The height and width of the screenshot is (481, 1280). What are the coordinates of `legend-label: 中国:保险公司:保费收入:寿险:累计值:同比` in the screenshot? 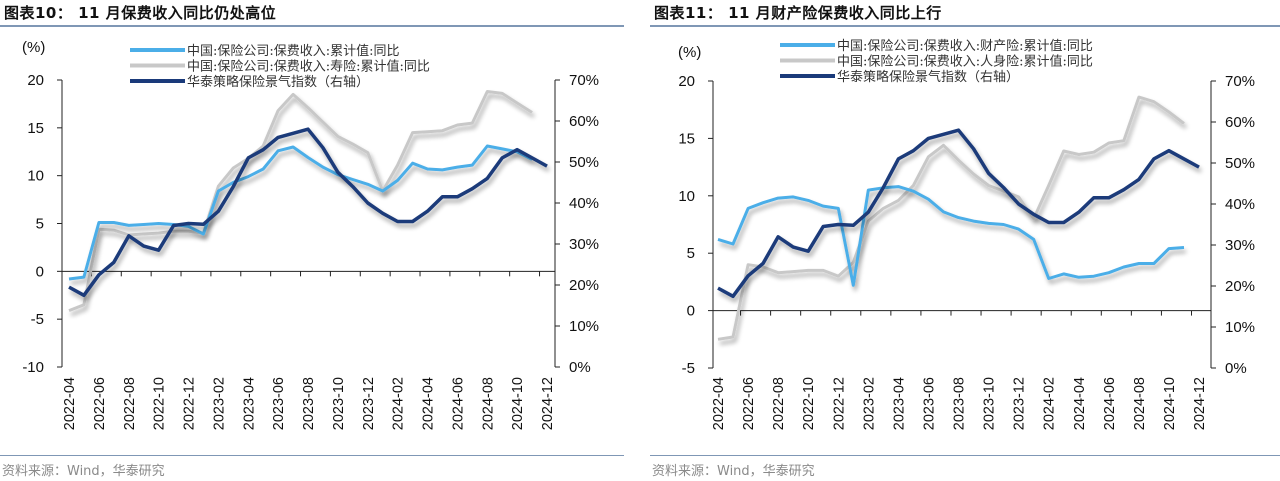 It's located at (308, 67).